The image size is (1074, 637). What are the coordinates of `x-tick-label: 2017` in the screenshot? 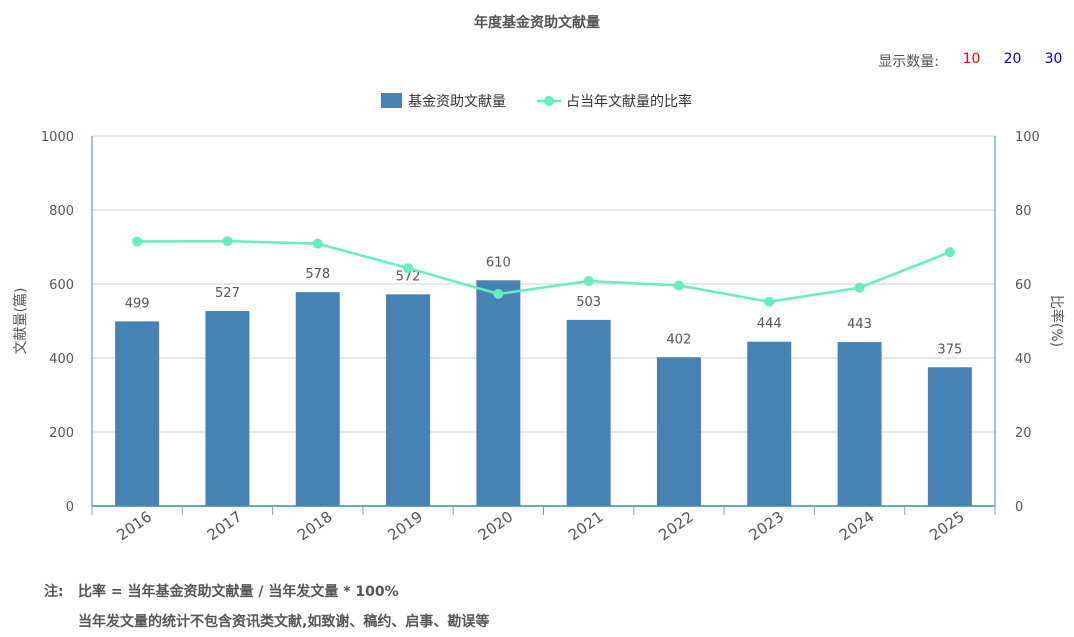 It's located at (225, 526).